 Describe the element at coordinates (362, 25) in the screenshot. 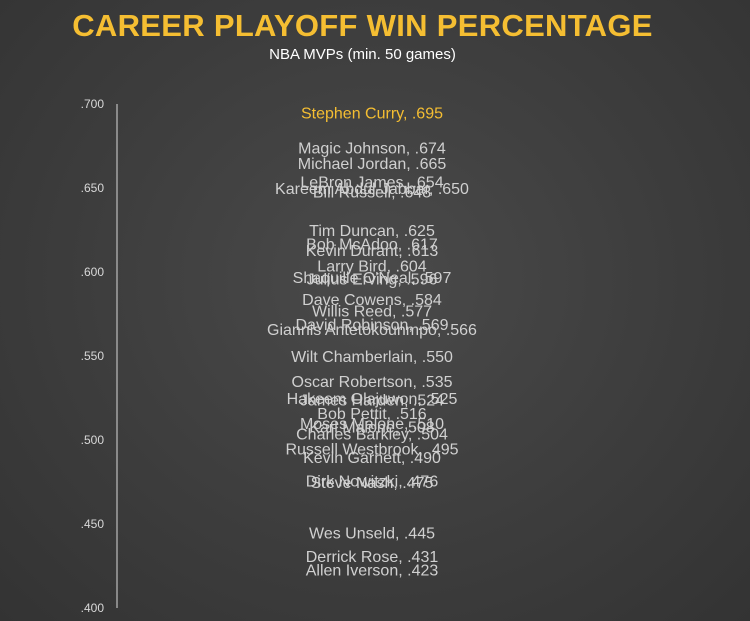

I see `chart-title: CAREER PLAYOFF WIN PERCENTAGE` at that location.